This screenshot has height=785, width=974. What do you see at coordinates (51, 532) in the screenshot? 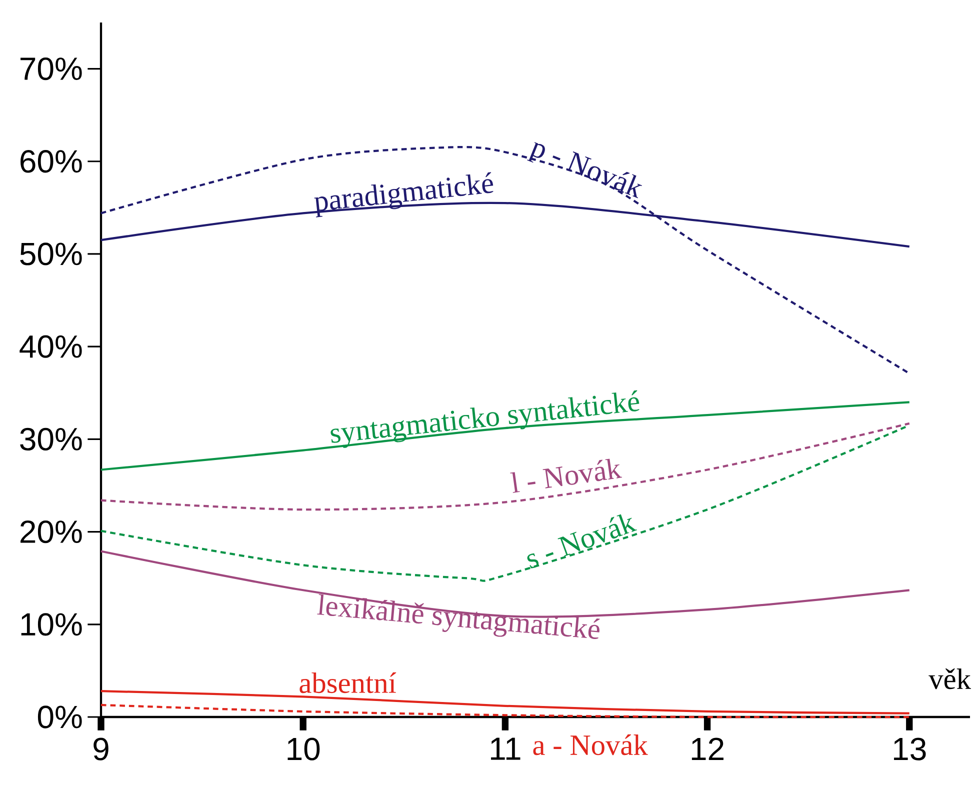
I see `y-tick-label: 20%` at bounding box center [51, 532].